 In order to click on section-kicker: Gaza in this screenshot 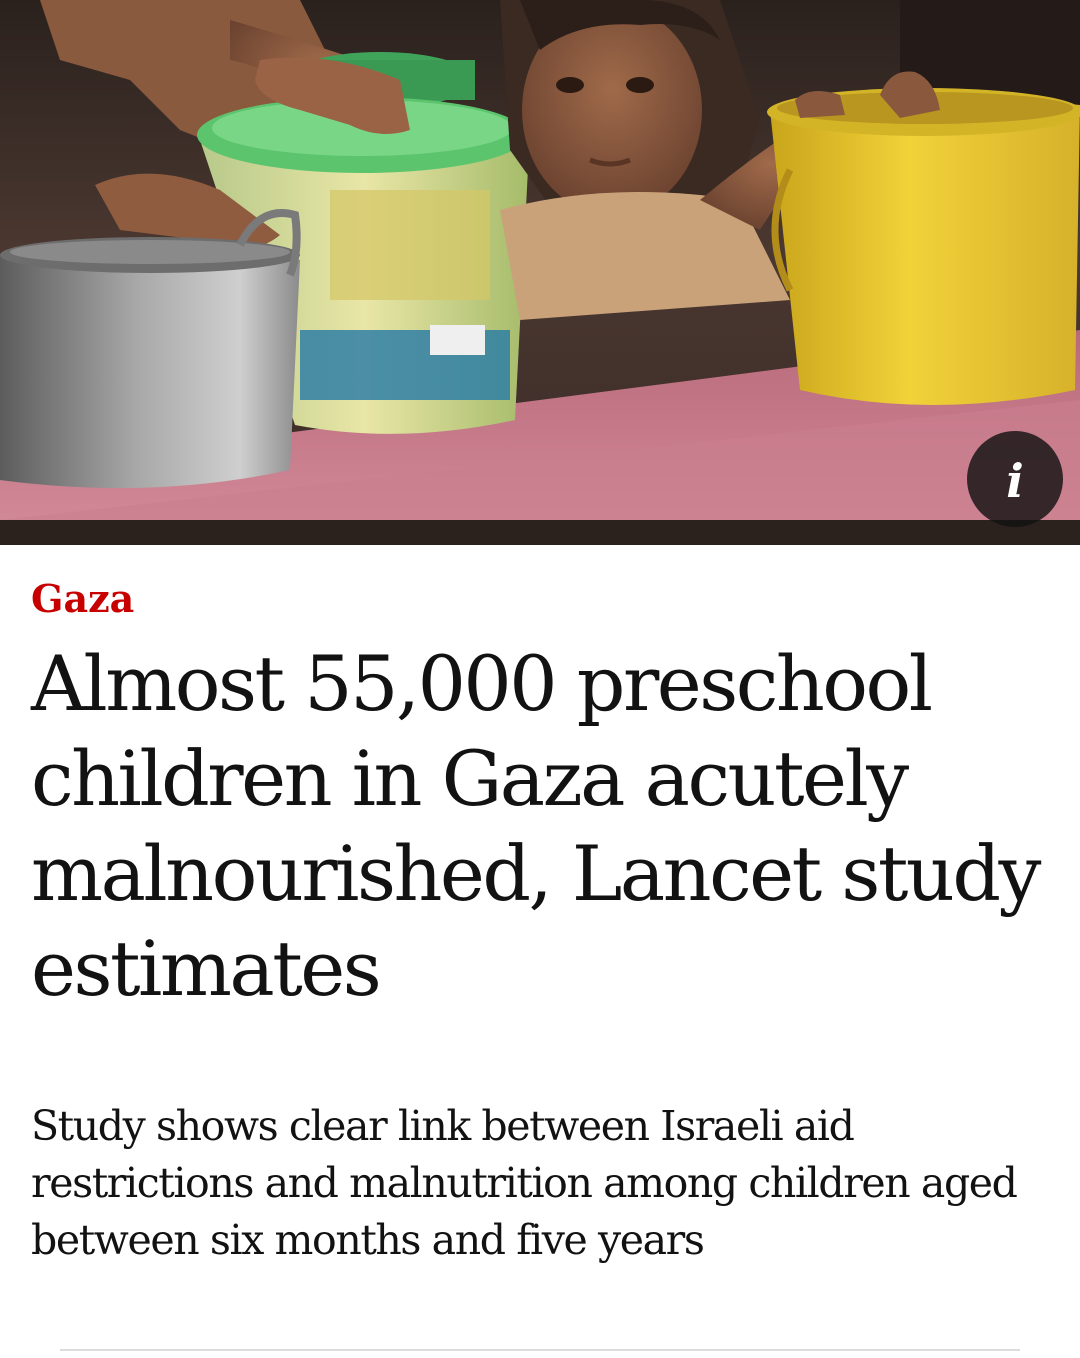, I will do `click(83, 598)`.